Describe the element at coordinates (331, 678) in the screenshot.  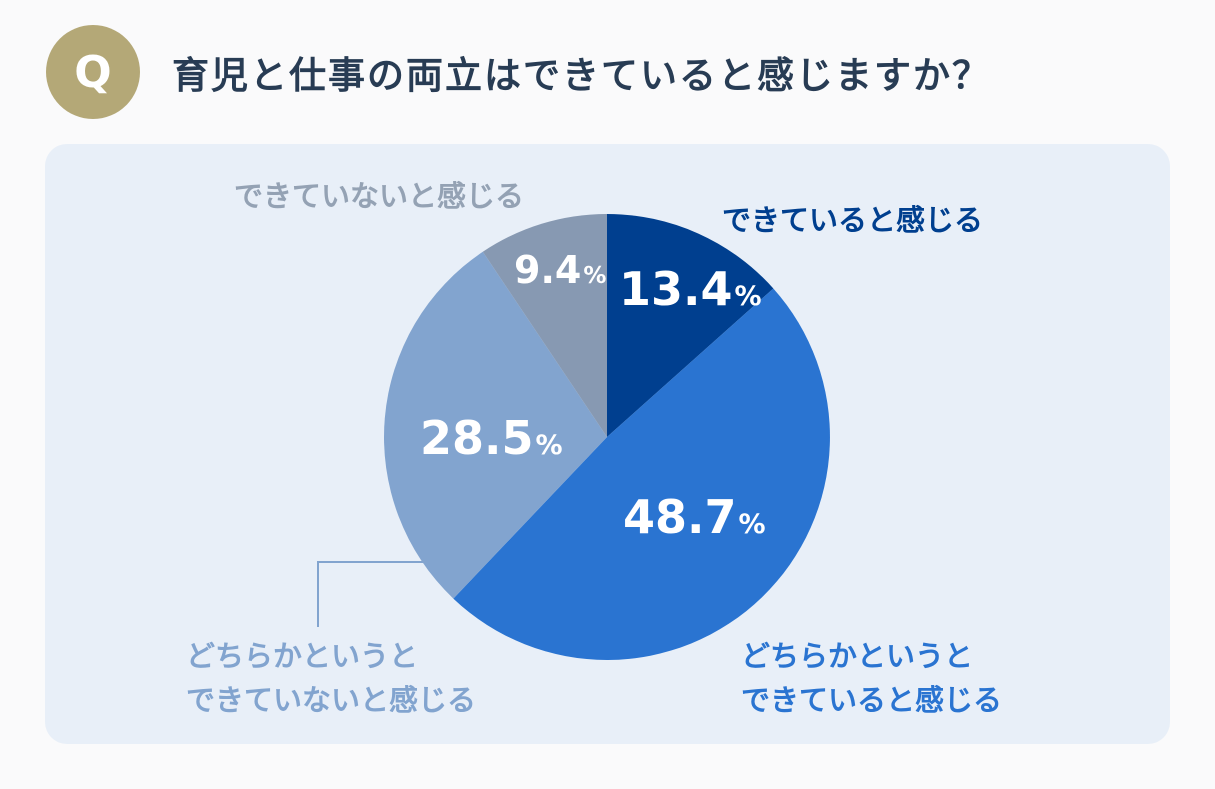
I see `legend-dochiraka-dekiteinai: どちらかというと できていないと感じる` at that location.